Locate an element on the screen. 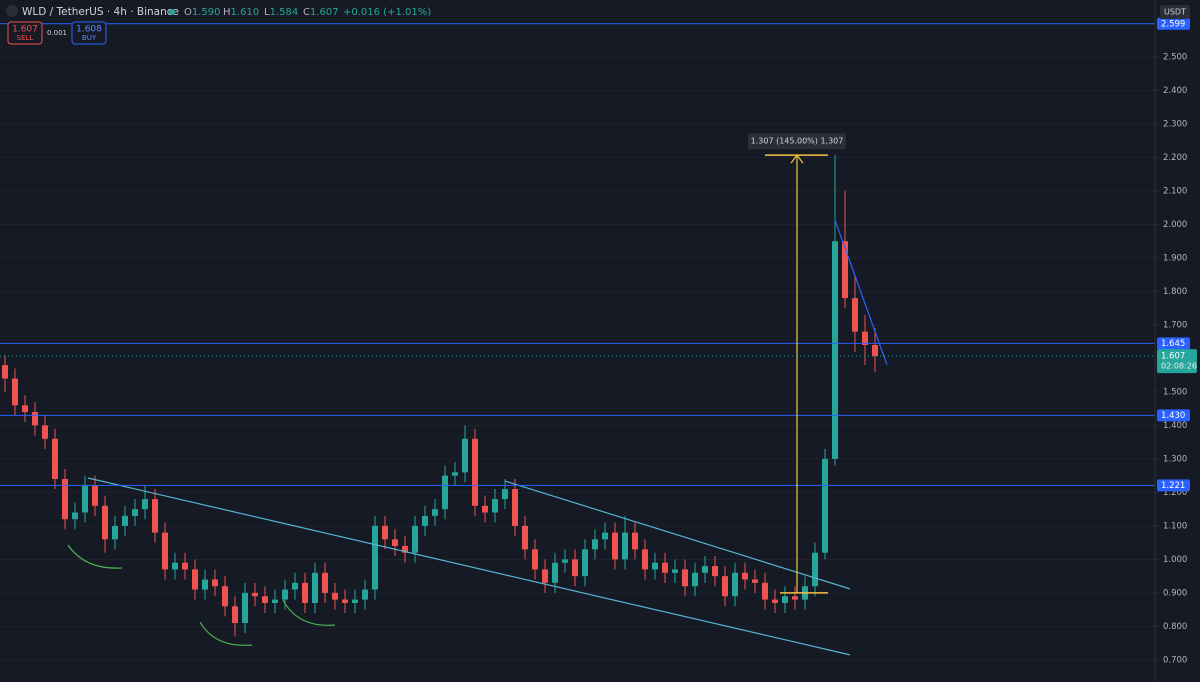 This screenshot has height=682, width=1200. buy-label: BUY is located at coordinates (89, 38).